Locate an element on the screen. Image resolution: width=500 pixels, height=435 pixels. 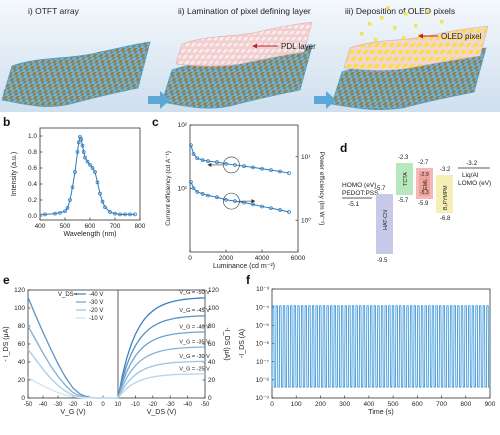
legend-title: V_DS= is located at coordinates (68, 295).